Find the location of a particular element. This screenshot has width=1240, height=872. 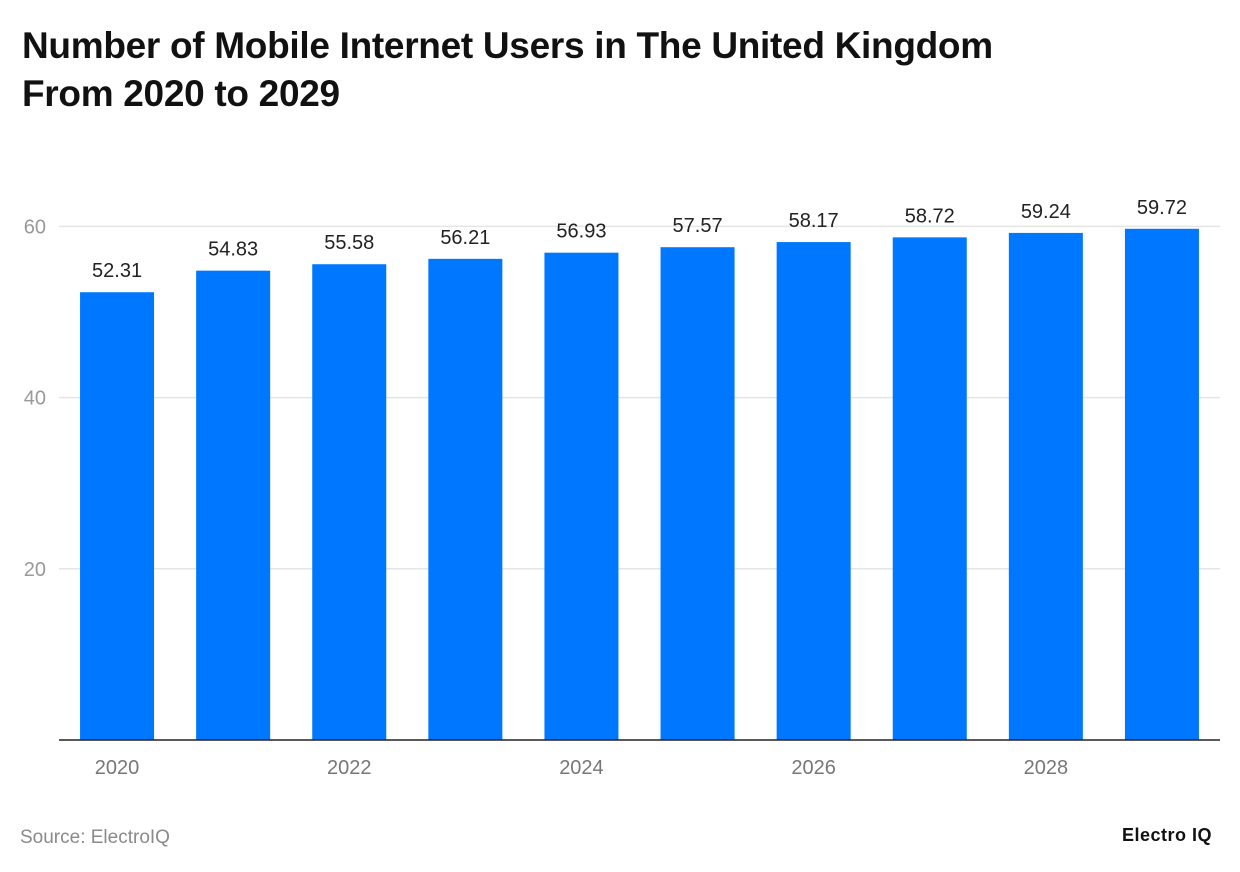

x-tick-label: 2020 is located at coordinates (117, 768).